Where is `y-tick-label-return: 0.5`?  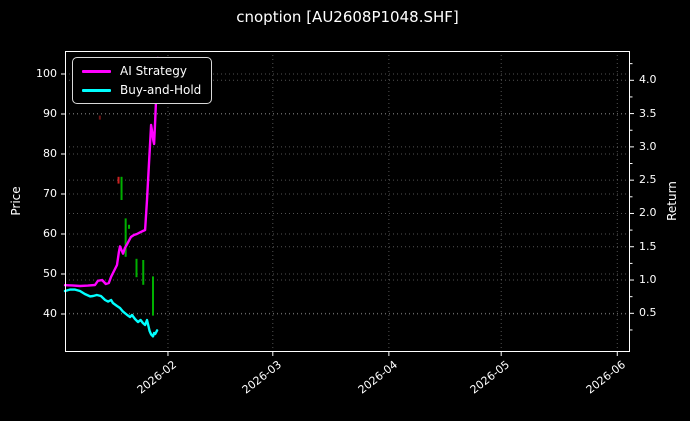 y-tick-label-return: 0.5 is located at coordinates (648, 313).